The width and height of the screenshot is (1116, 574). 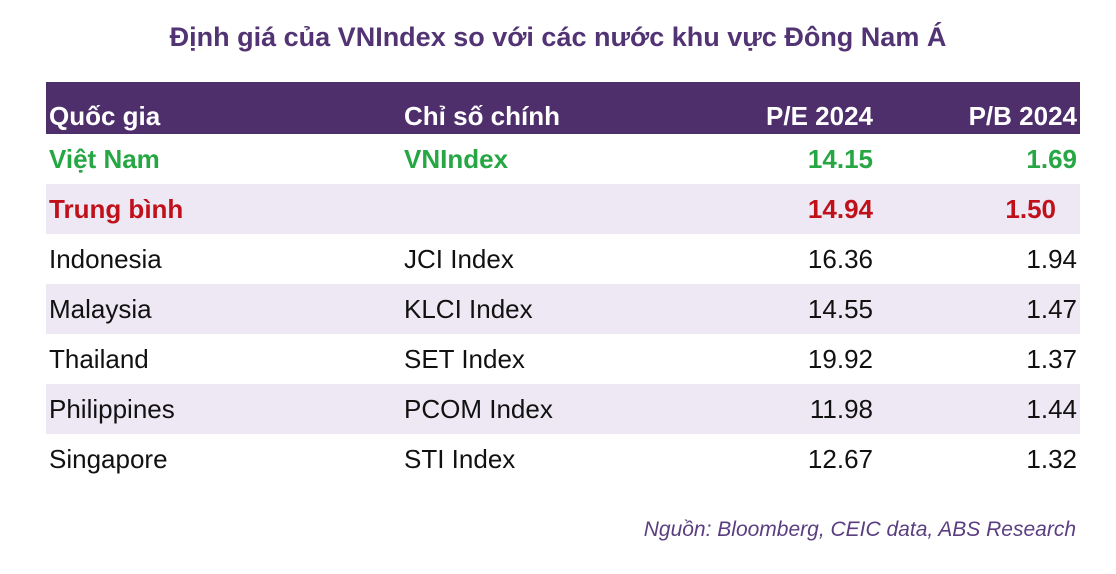 What do you see at coordinates (568, 108) in the screenshot?
I see `header-index: Chỉ số chính` at bounding box center [568, 108].